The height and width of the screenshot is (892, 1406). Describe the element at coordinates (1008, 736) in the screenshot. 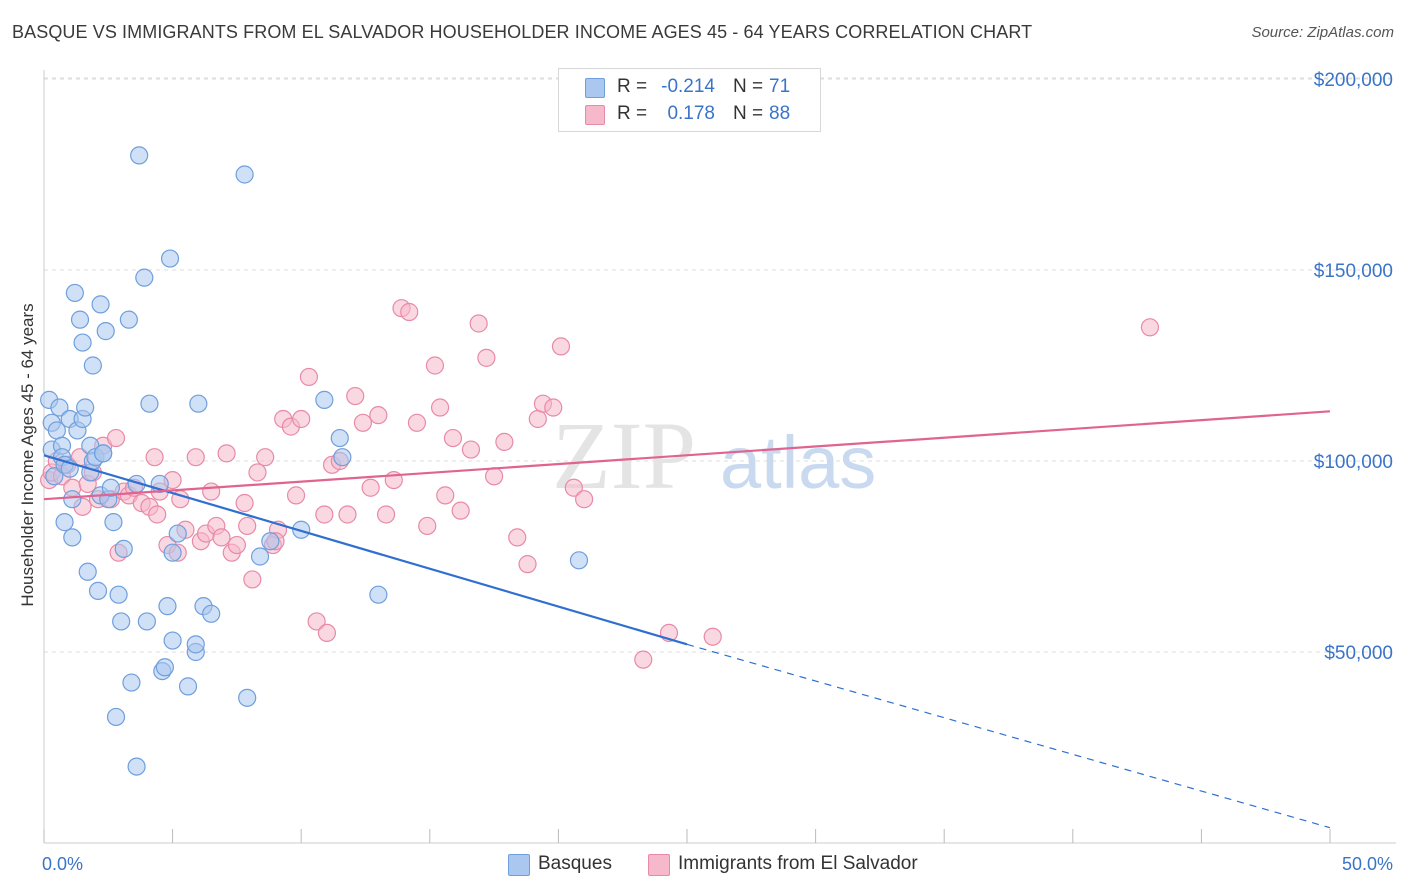

I see `basques-trend-extension` at that location.